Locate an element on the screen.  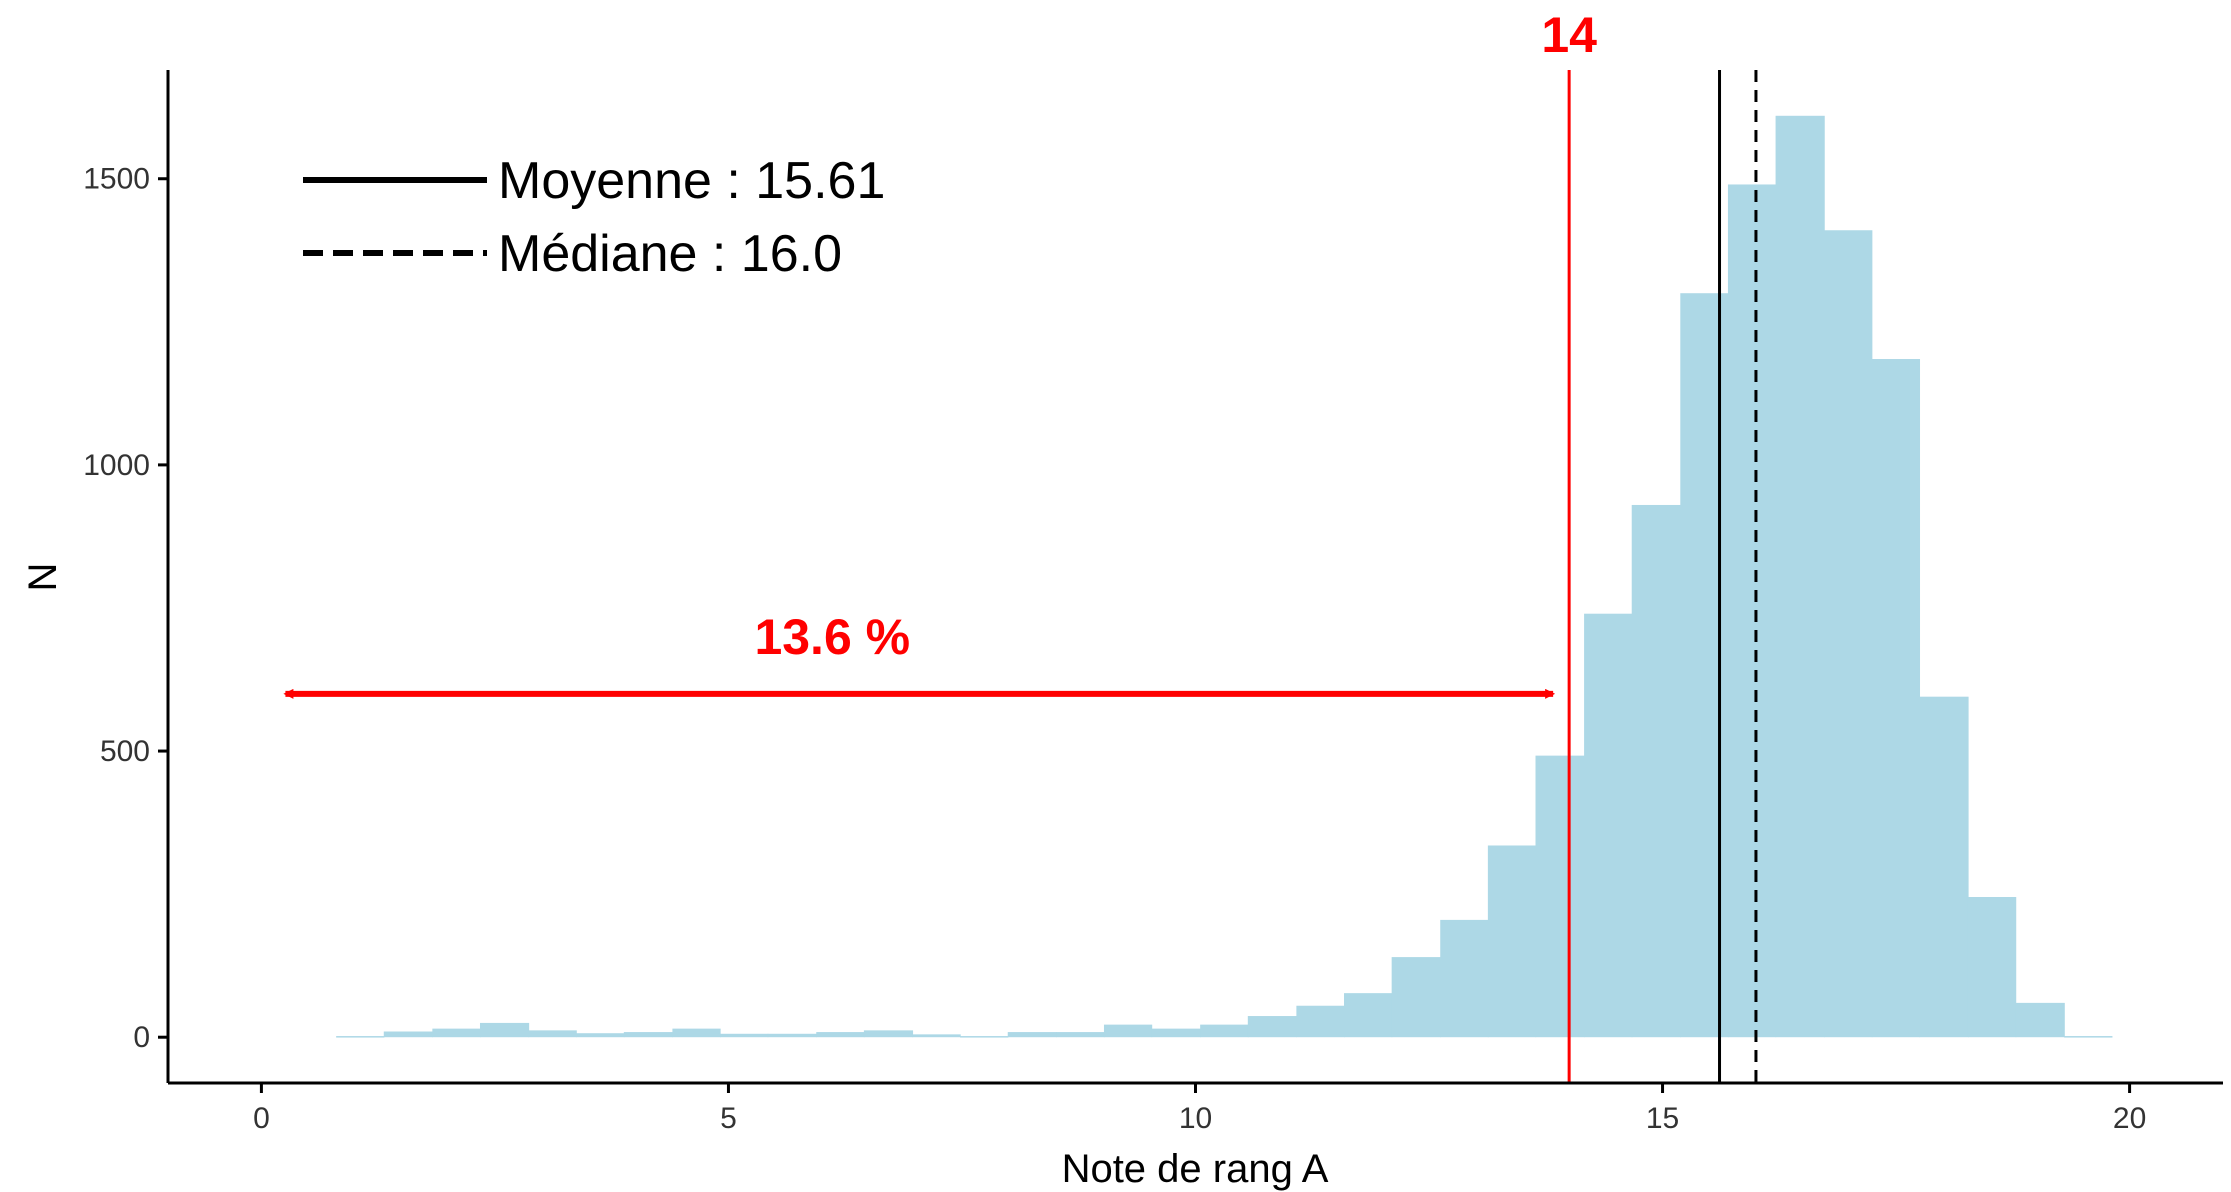
legend: Moyenne : 15.61 Médiane : 16.0 is located at coordinates (594, 217).